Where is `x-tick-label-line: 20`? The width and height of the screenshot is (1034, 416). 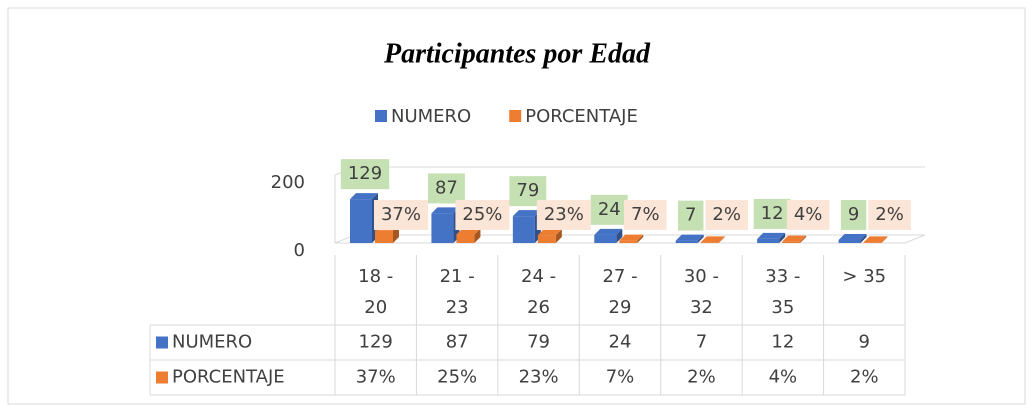
x-tick-label-line: 20 is located at coordinates (375, 307).